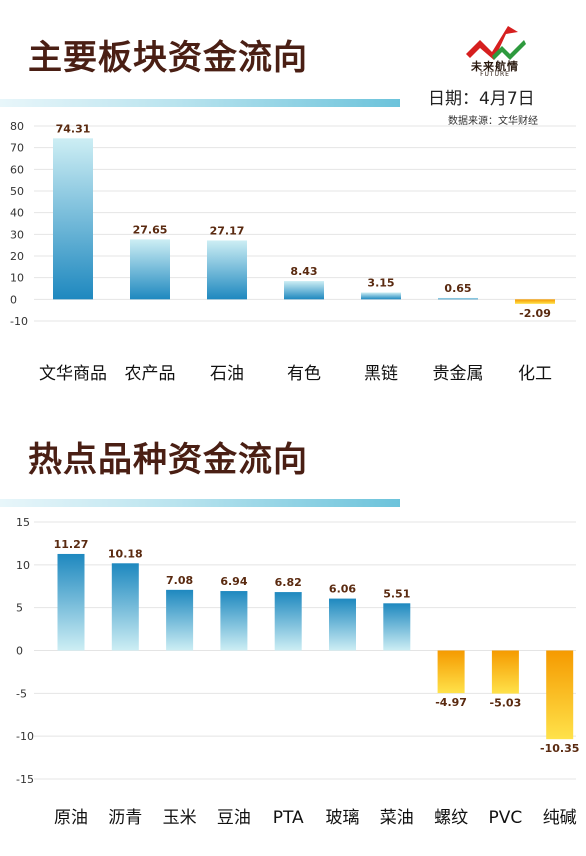  Describe the element at coordinates (343, 818) in the screenshot. I see `x-tick-label: 玻璃` at that location.